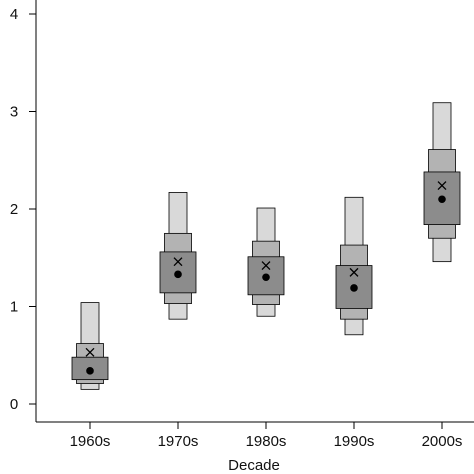 The image size is (474, 474). I want to click on box-1970s, so click(178, 256).